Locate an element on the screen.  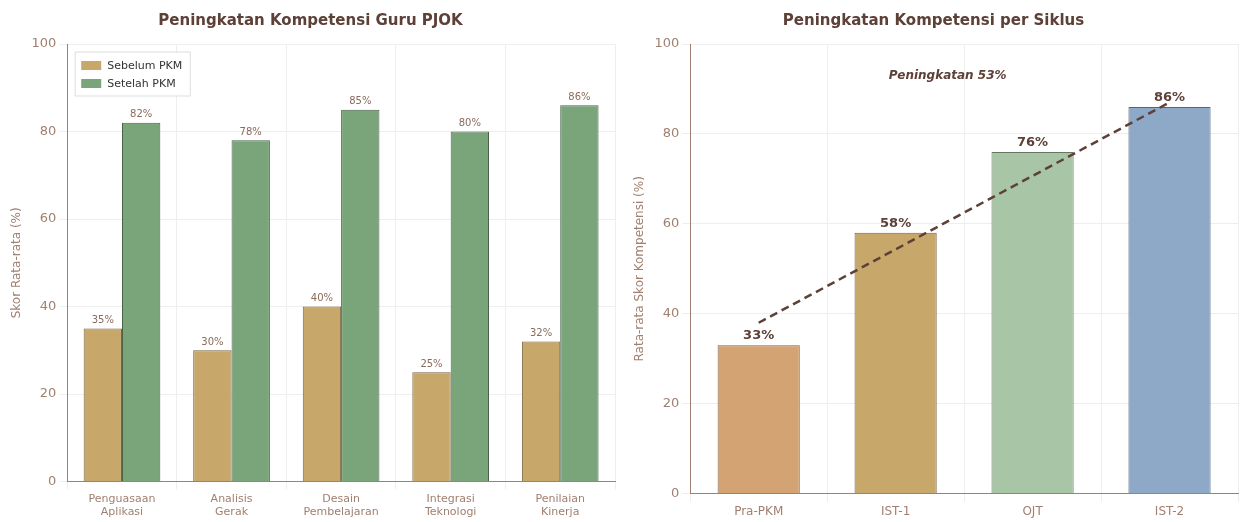
chart-title: Peningkatan Kompetensi per Siklus is located at coordinates (933, 19).